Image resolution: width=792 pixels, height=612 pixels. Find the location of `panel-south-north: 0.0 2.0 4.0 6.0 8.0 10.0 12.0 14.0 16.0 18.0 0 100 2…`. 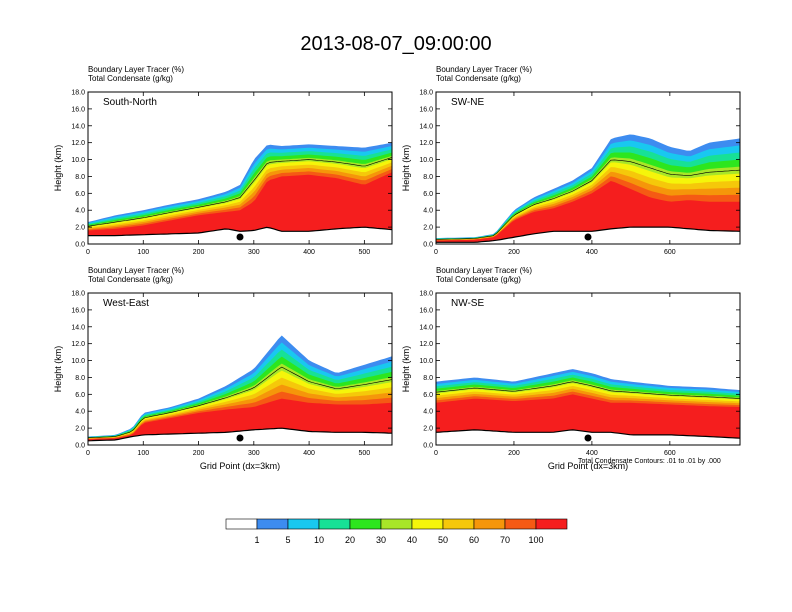

panel-south-north: 0.0 2.0 4.0 6.0 8.0 10.0 12.0 14.0 16.0 18.0 0 100 2… is located at coordinates (223, 160).